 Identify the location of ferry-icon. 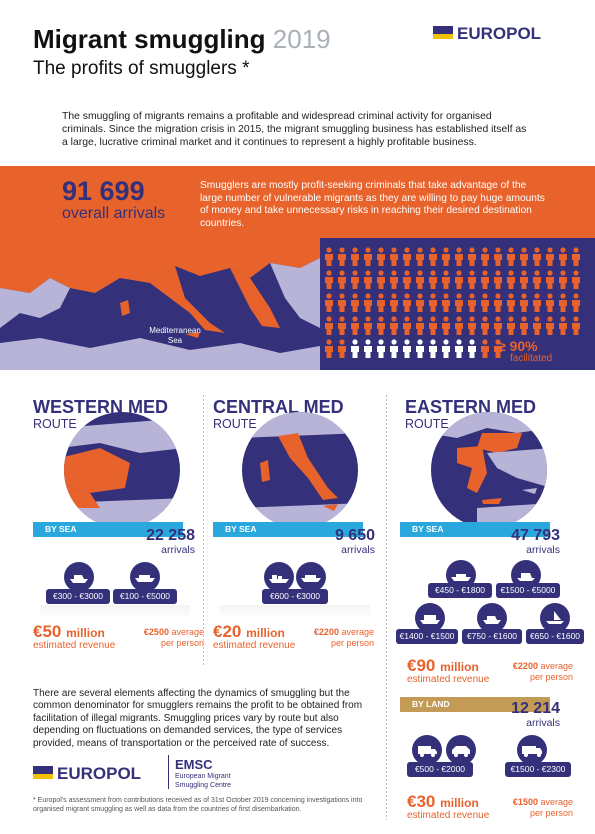
(430, 618).